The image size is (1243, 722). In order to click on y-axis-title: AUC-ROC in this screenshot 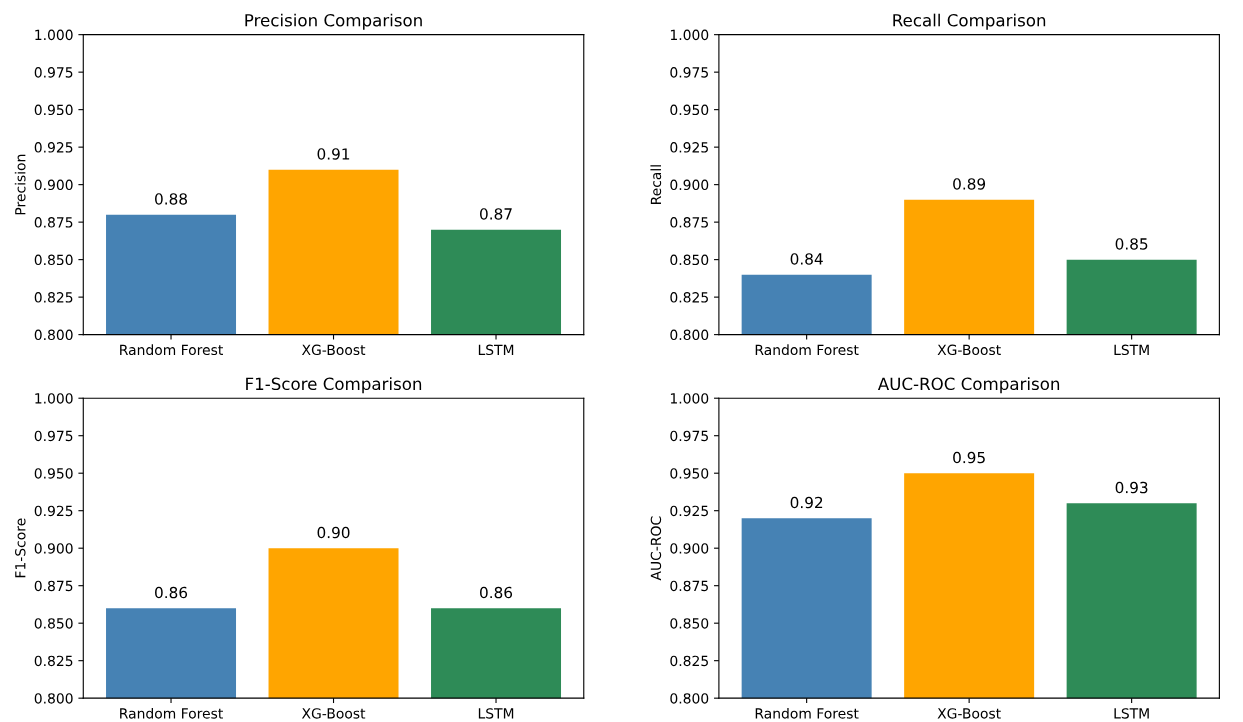, I will do `click(656, 548)`.